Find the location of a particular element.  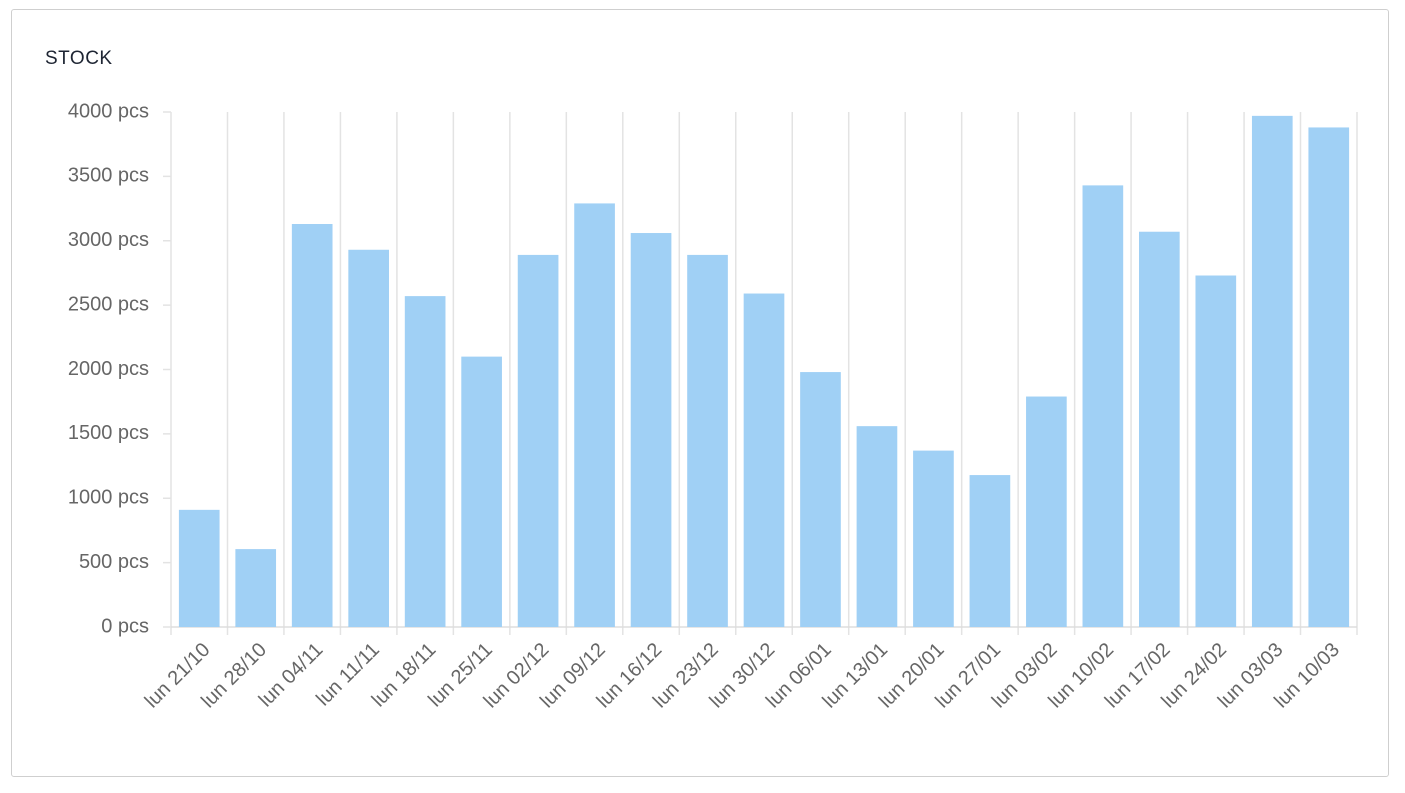

y-tick-label: 2500 pcs is located at coordinates (108, 304).